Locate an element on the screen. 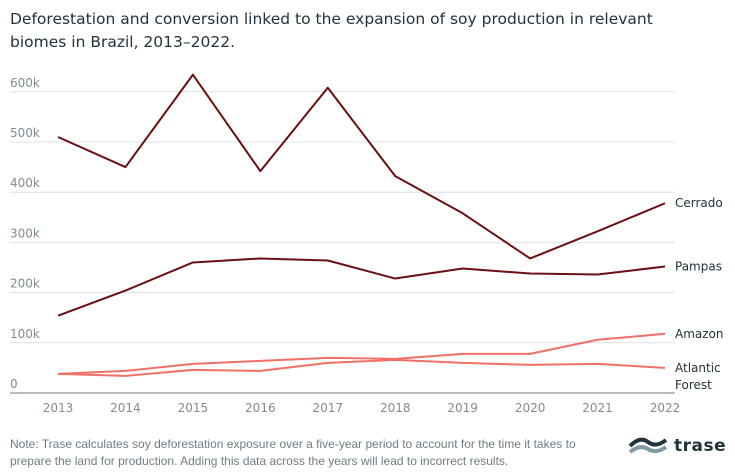  x-tick-label: 2020 is located at coordinates (530, 408).